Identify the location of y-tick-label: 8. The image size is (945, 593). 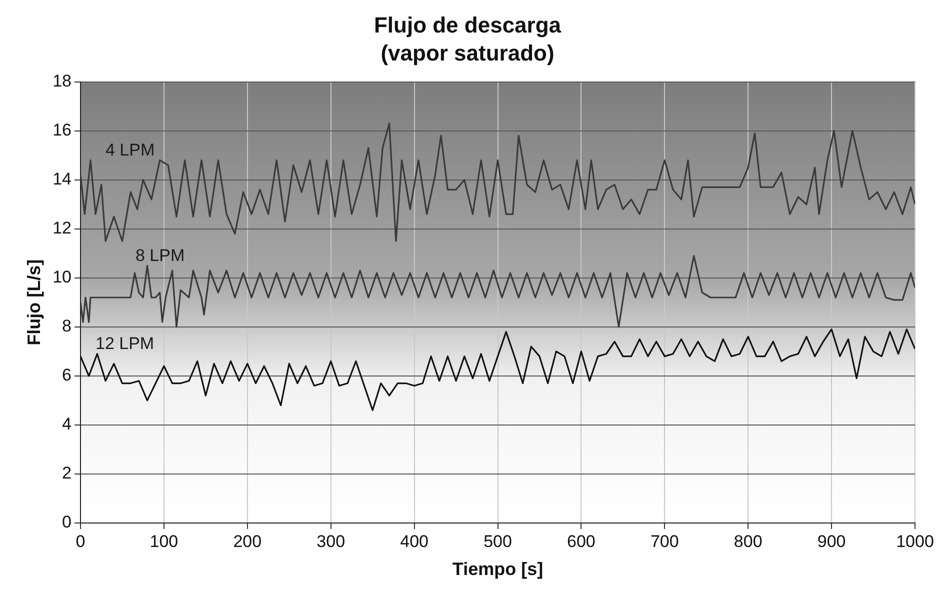
(67, 326).